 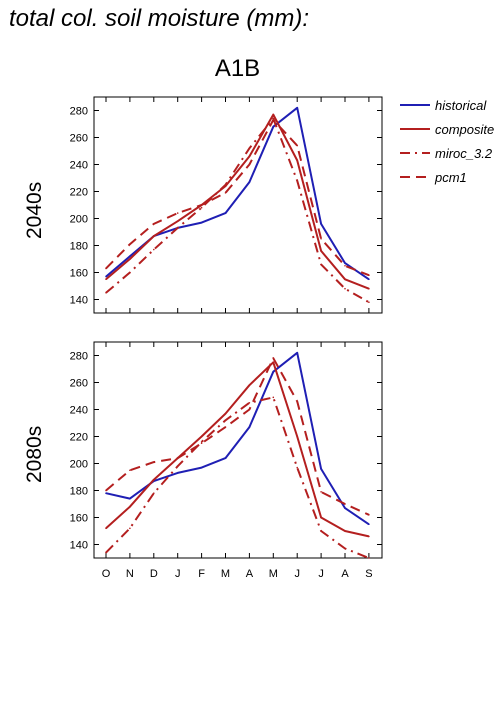 What do you see at coordinates (461, 105) in the screenshot?
I see `legend-label: historical` at bounding box center [461, 105].